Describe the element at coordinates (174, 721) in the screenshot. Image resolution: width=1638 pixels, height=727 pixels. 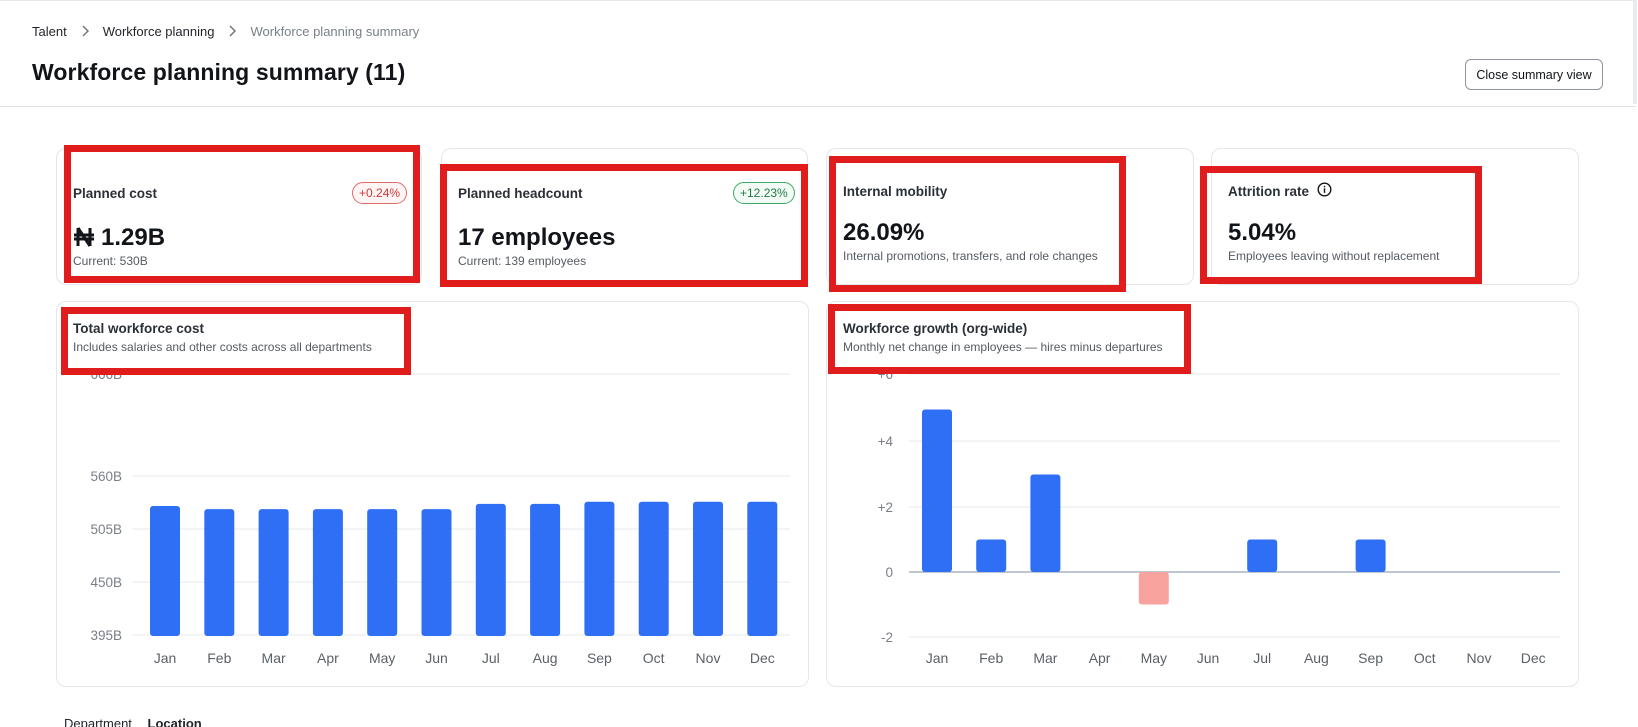
I see `tab-location: Location` at that location.